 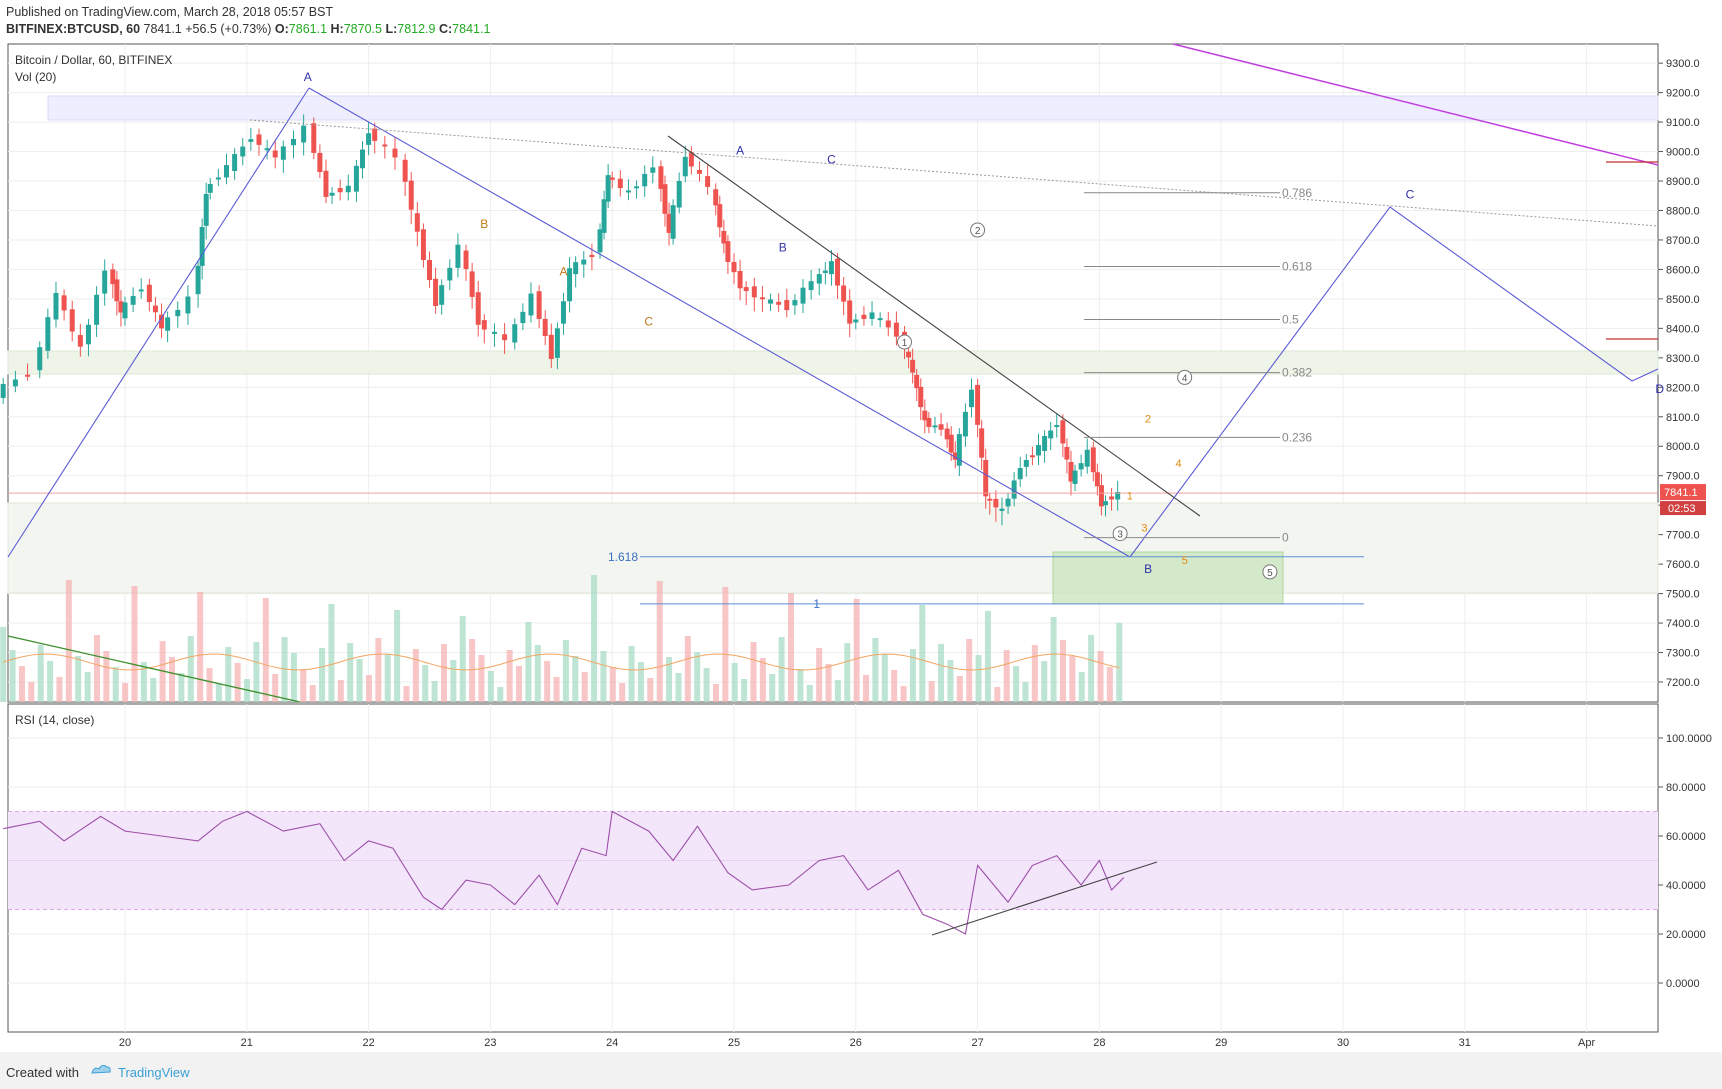 What do you see at coordinates (1683, 123) in the screenshot?
I see `price-tick-label: 9100.0` at bounding box center [1683, 123].